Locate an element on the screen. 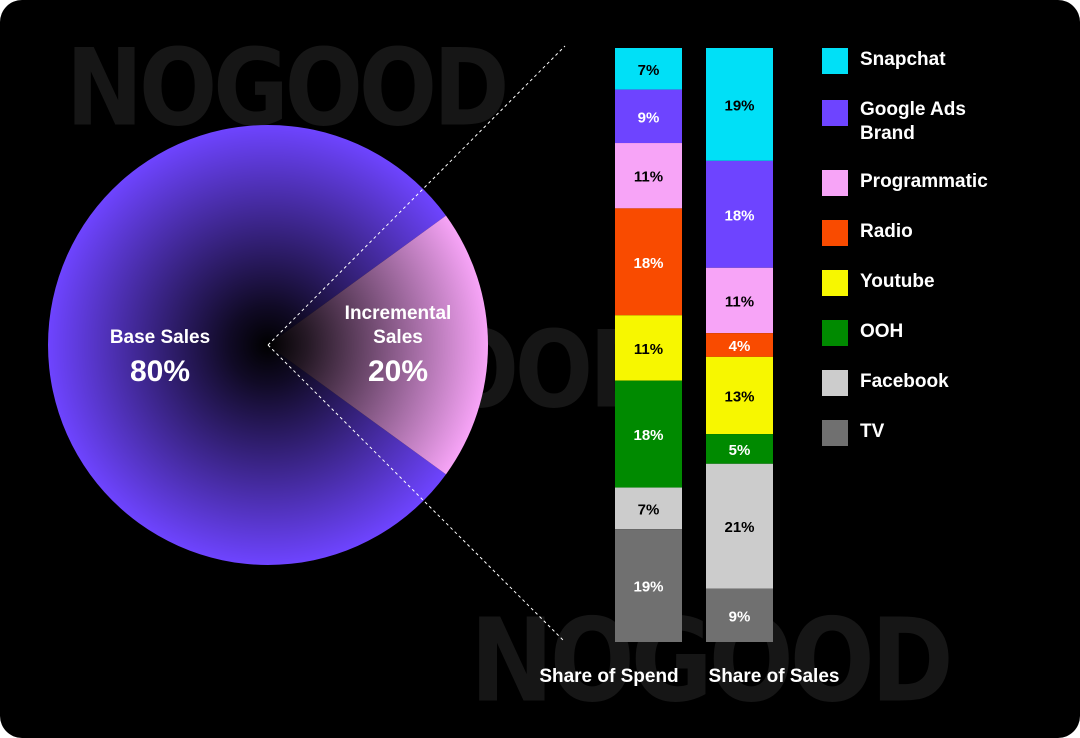  pie-label-incremental-line1: Incremental is located at coordinates (398, 313).